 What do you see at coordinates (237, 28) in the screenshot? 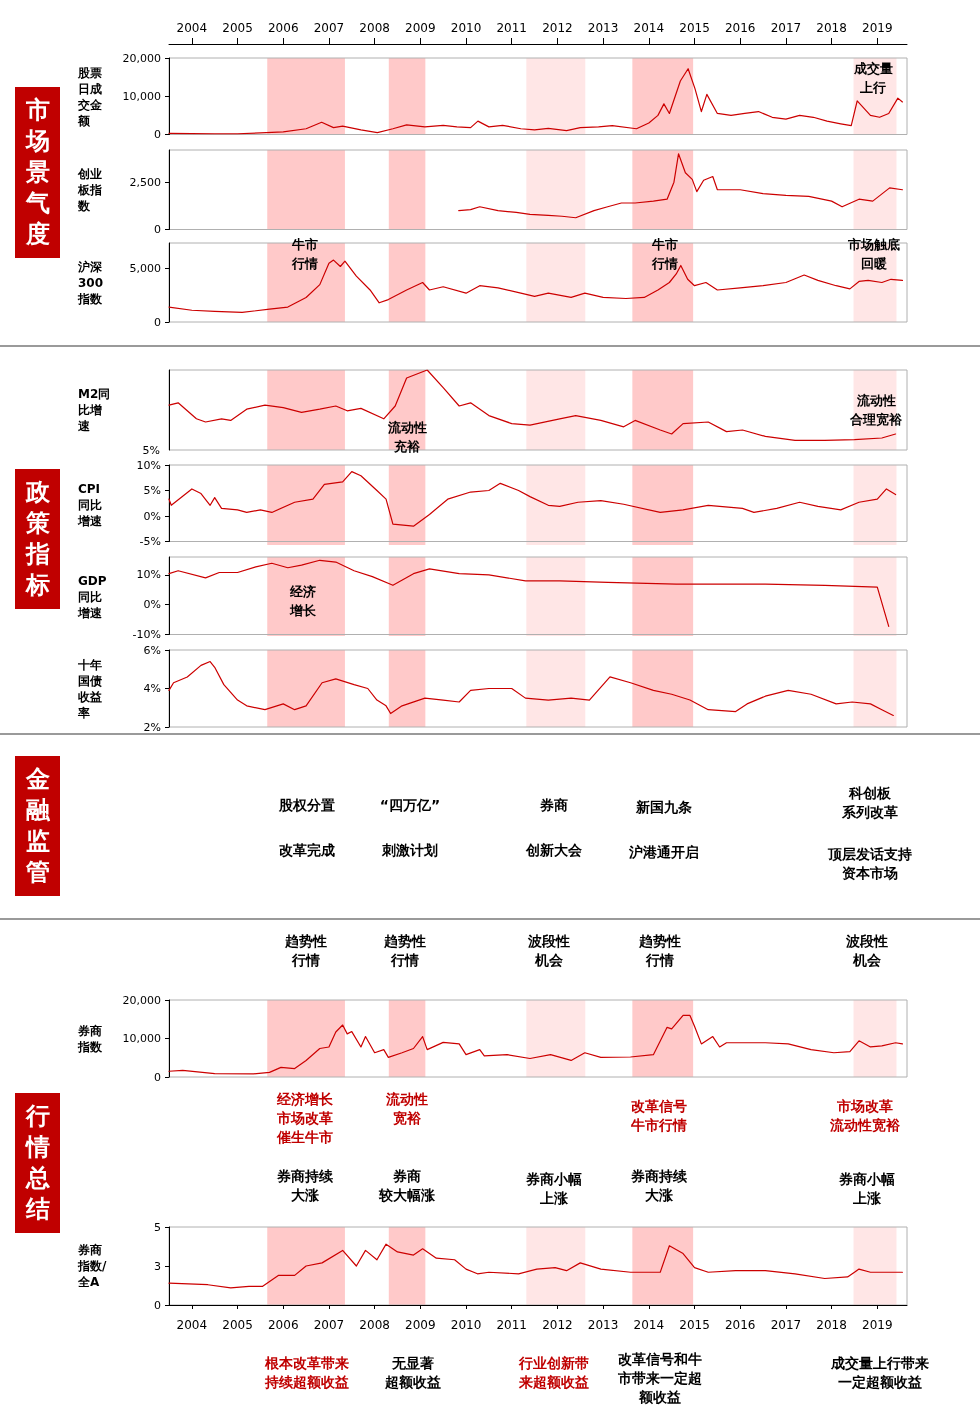
I see `x2-tick-label: 2005` at bounding box center [237, 28].